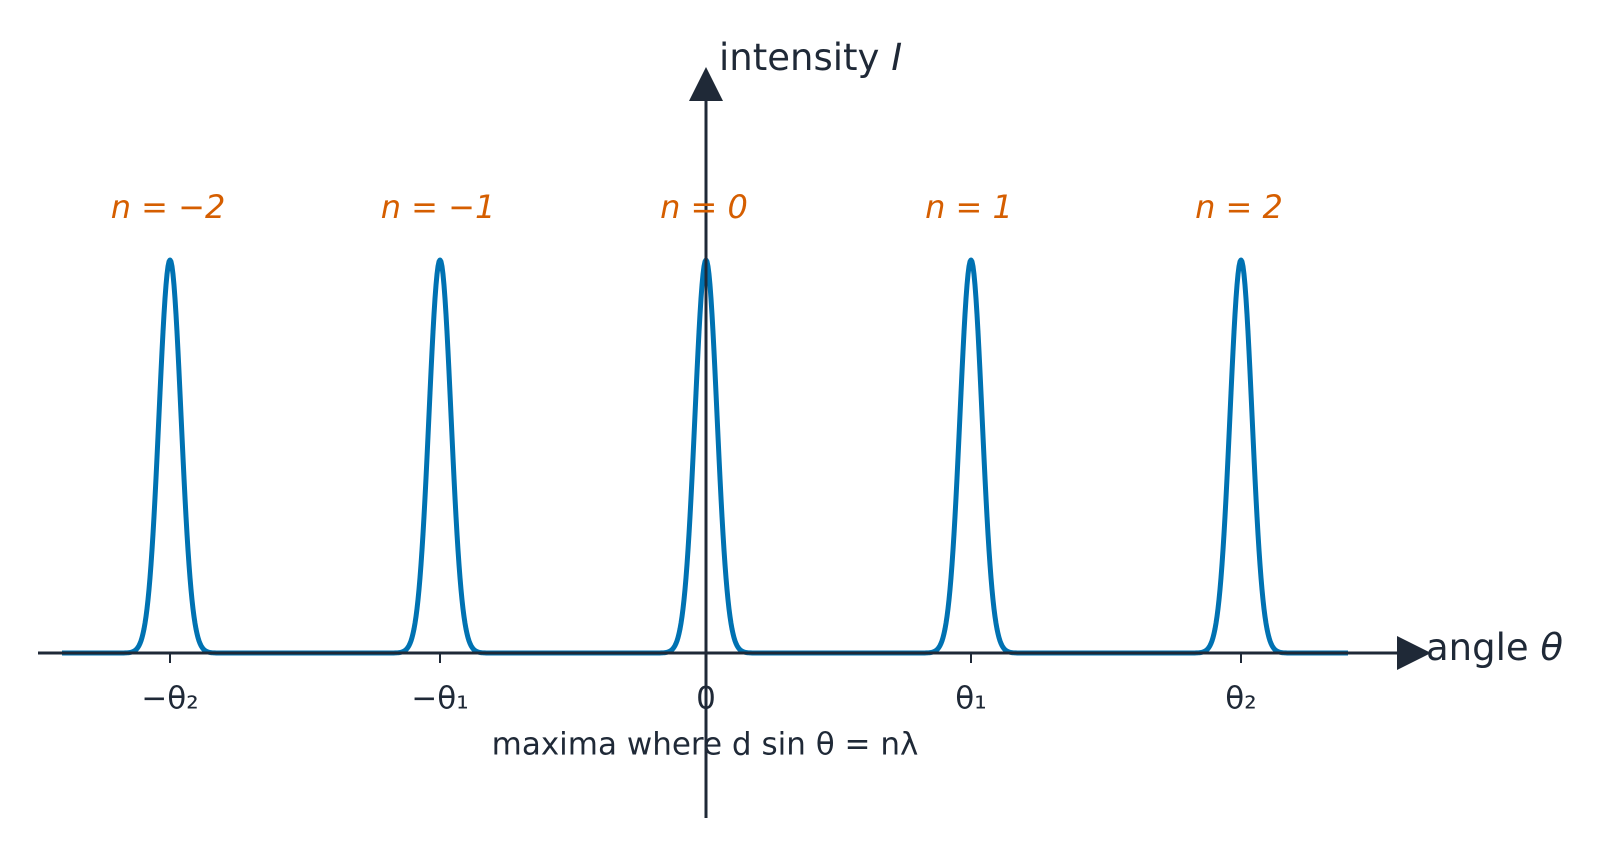 This screenshot has width=1606, height=851. I want to click on order-label: n = −2, so click(168, 207).